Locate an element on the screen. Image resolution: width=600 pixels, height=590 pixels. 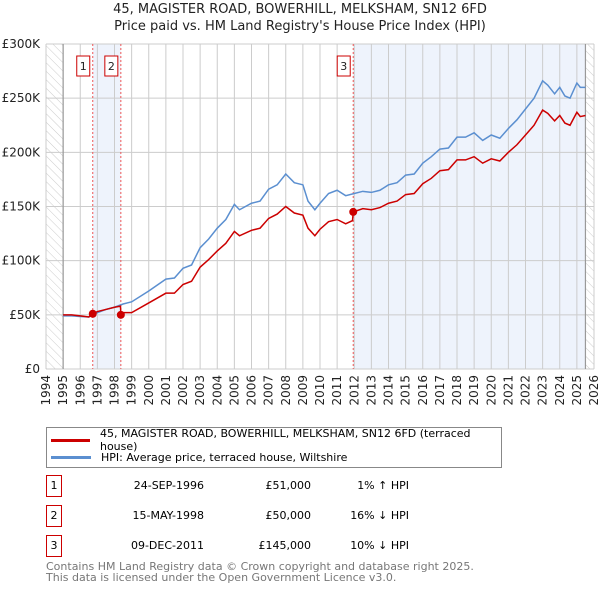
x-tick-label: 2021 is located at coordinates (508, 390).